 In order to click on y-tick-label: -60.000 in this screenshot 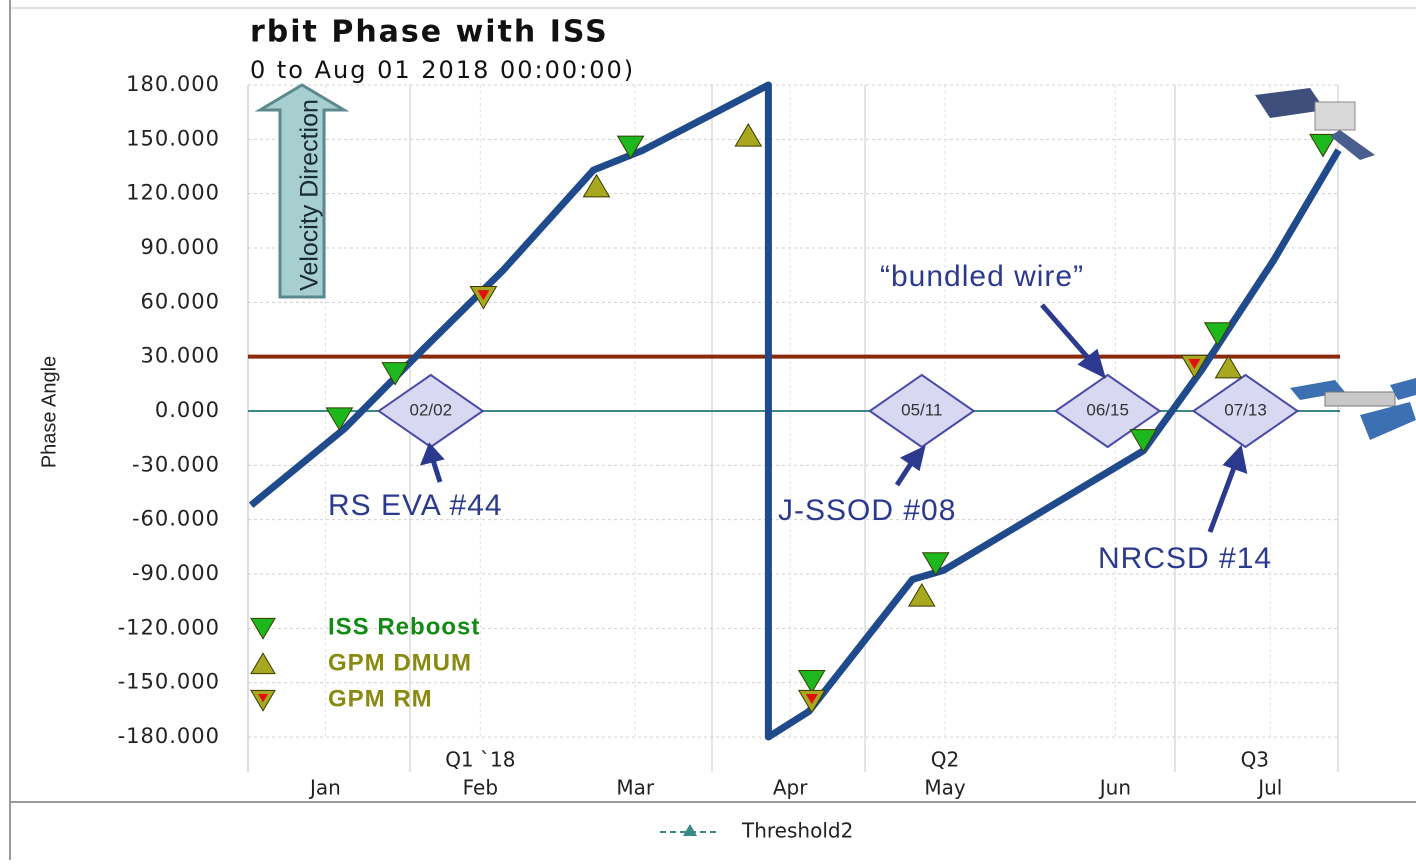, I will do `click(176, 519)`.